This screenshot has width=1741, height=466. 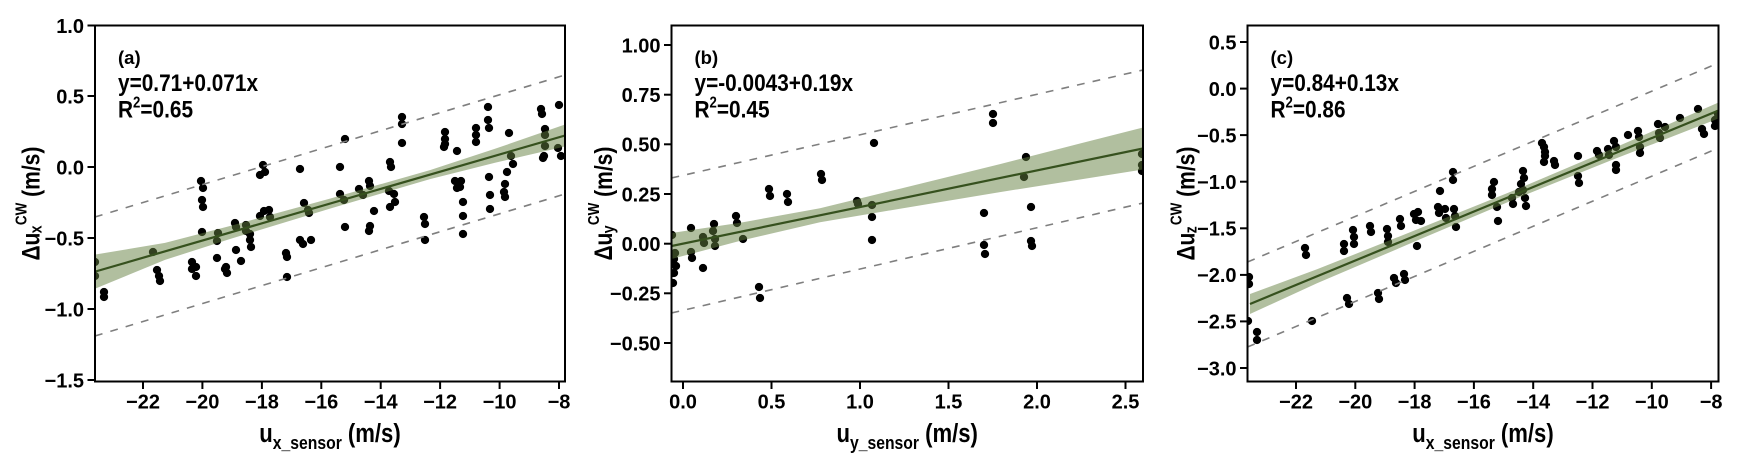 What do you see at coordinates (1191, 229) in the screenshot?
I see `svg-text: z` at bounding box center [1191, 229].